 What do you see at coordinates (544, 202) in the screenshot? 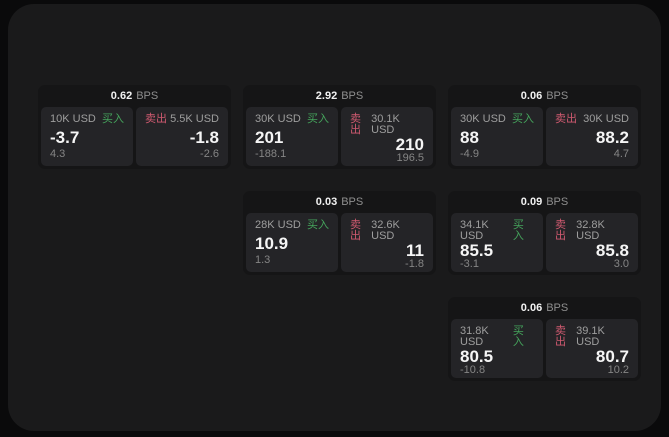
I see `card-header: 0.09 BPS` at bounding box center [544, 202].